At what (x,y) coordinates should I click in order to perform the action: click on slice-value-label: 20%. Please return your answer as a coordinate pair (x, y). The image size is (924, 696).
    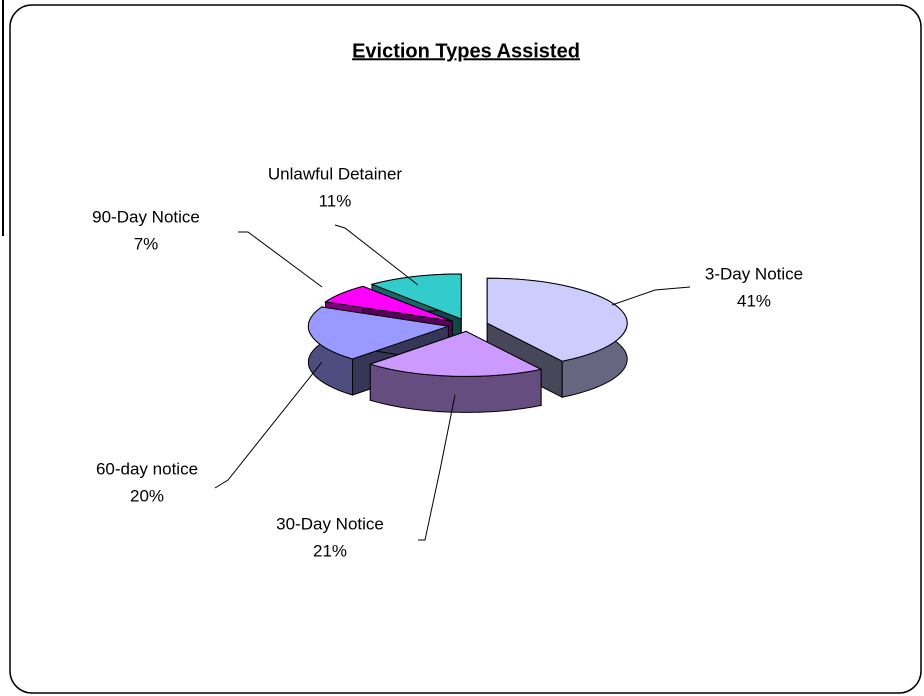
    Looking at the image, I should click on (147, 495).